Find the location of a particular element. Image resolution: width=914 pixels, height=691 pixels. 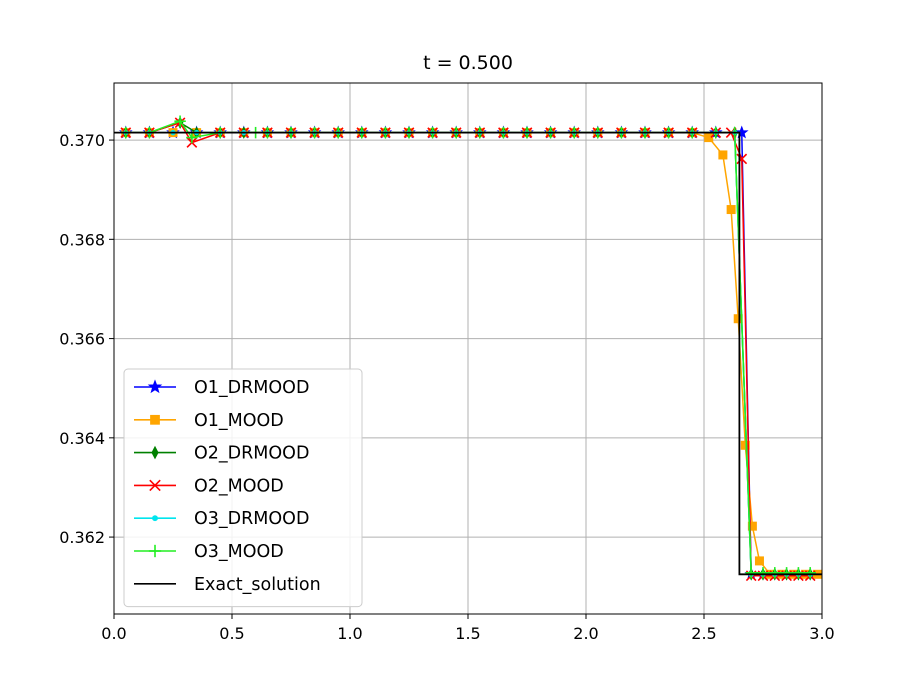

legend-label: O3_DRMOOD is located at coordinates (251, 519).